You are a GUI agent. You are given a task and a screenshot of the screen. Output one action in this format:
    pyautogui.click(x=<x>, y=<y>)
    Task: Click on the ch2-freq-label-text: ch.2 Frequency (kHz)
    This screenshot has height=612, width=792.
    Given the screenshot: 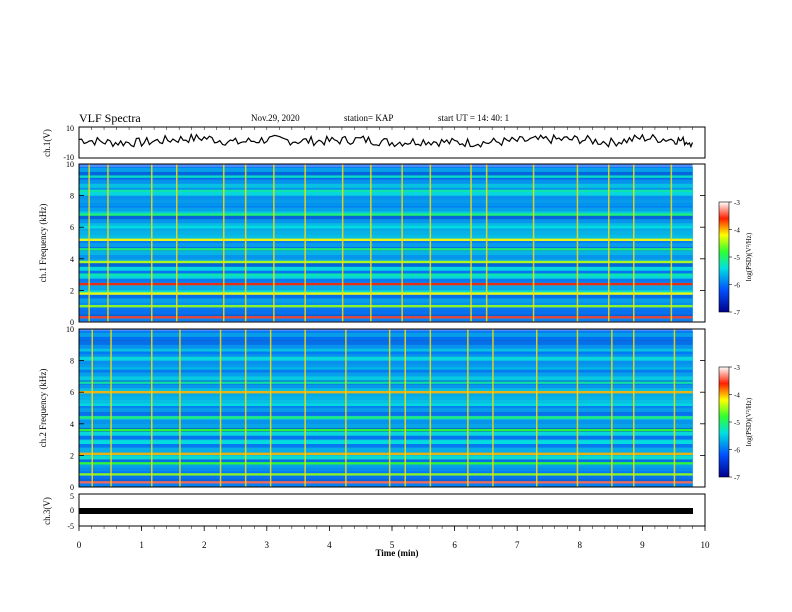 What is the action you would take?
    pyautogui.click(x=43, y=408)
    